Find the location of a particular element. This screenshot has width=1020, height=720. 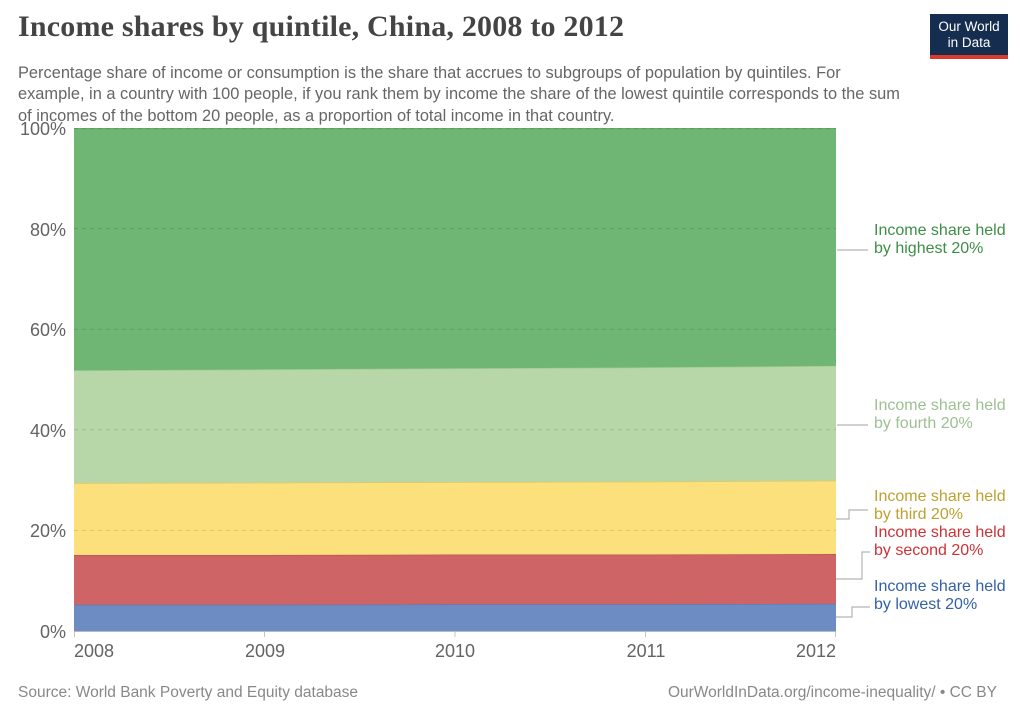

x-tick-2010: 2010 is located at coordinates (455, 651).